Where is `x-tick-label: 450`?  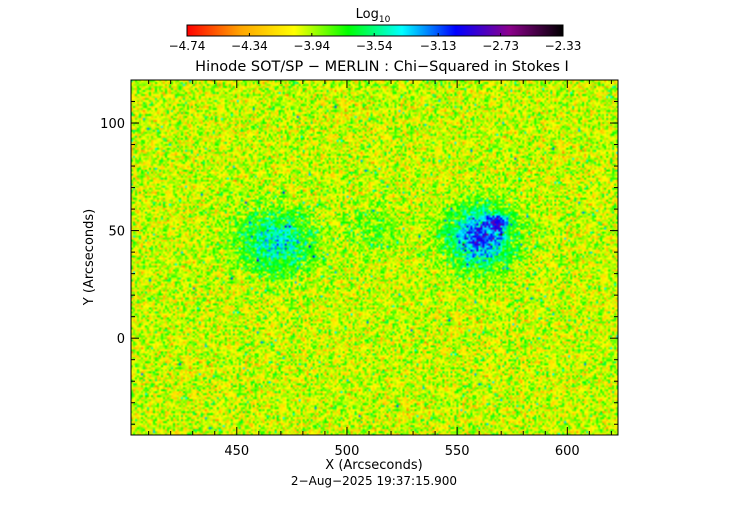
x-tick-label: 450 is located at coordinates (236, 451).